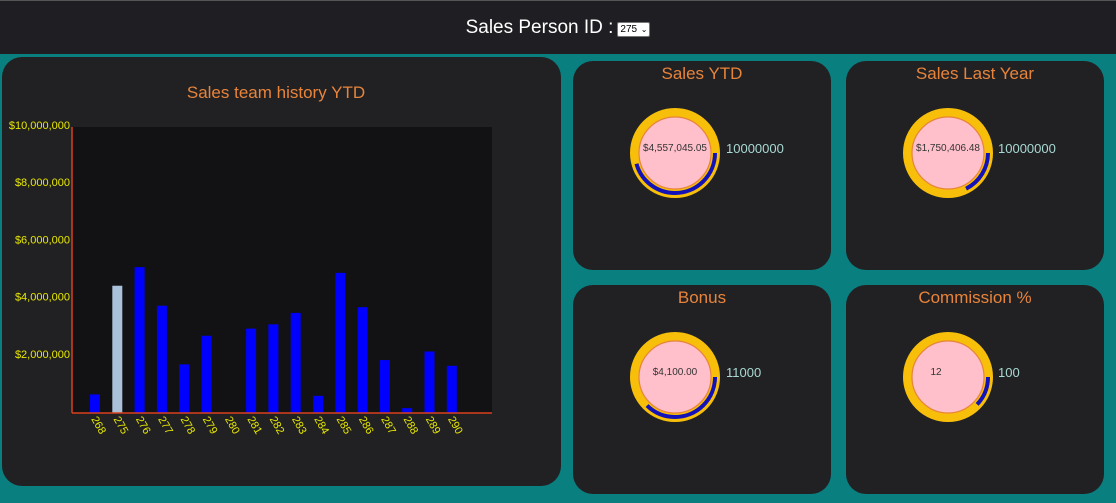 The image size is (1116, 503). I want to click on gauge-value-sales-last-year: $1,750,406.48, so click(948, 148).